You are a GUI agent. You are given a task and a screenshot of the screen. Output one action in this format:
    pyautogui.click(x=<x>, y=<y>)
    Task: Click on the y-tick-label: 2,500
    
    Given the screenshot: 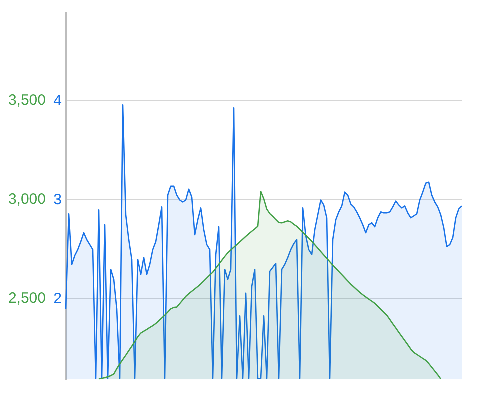 What is the action you would take?
    pyautogui.click(x=27, y=299)
    